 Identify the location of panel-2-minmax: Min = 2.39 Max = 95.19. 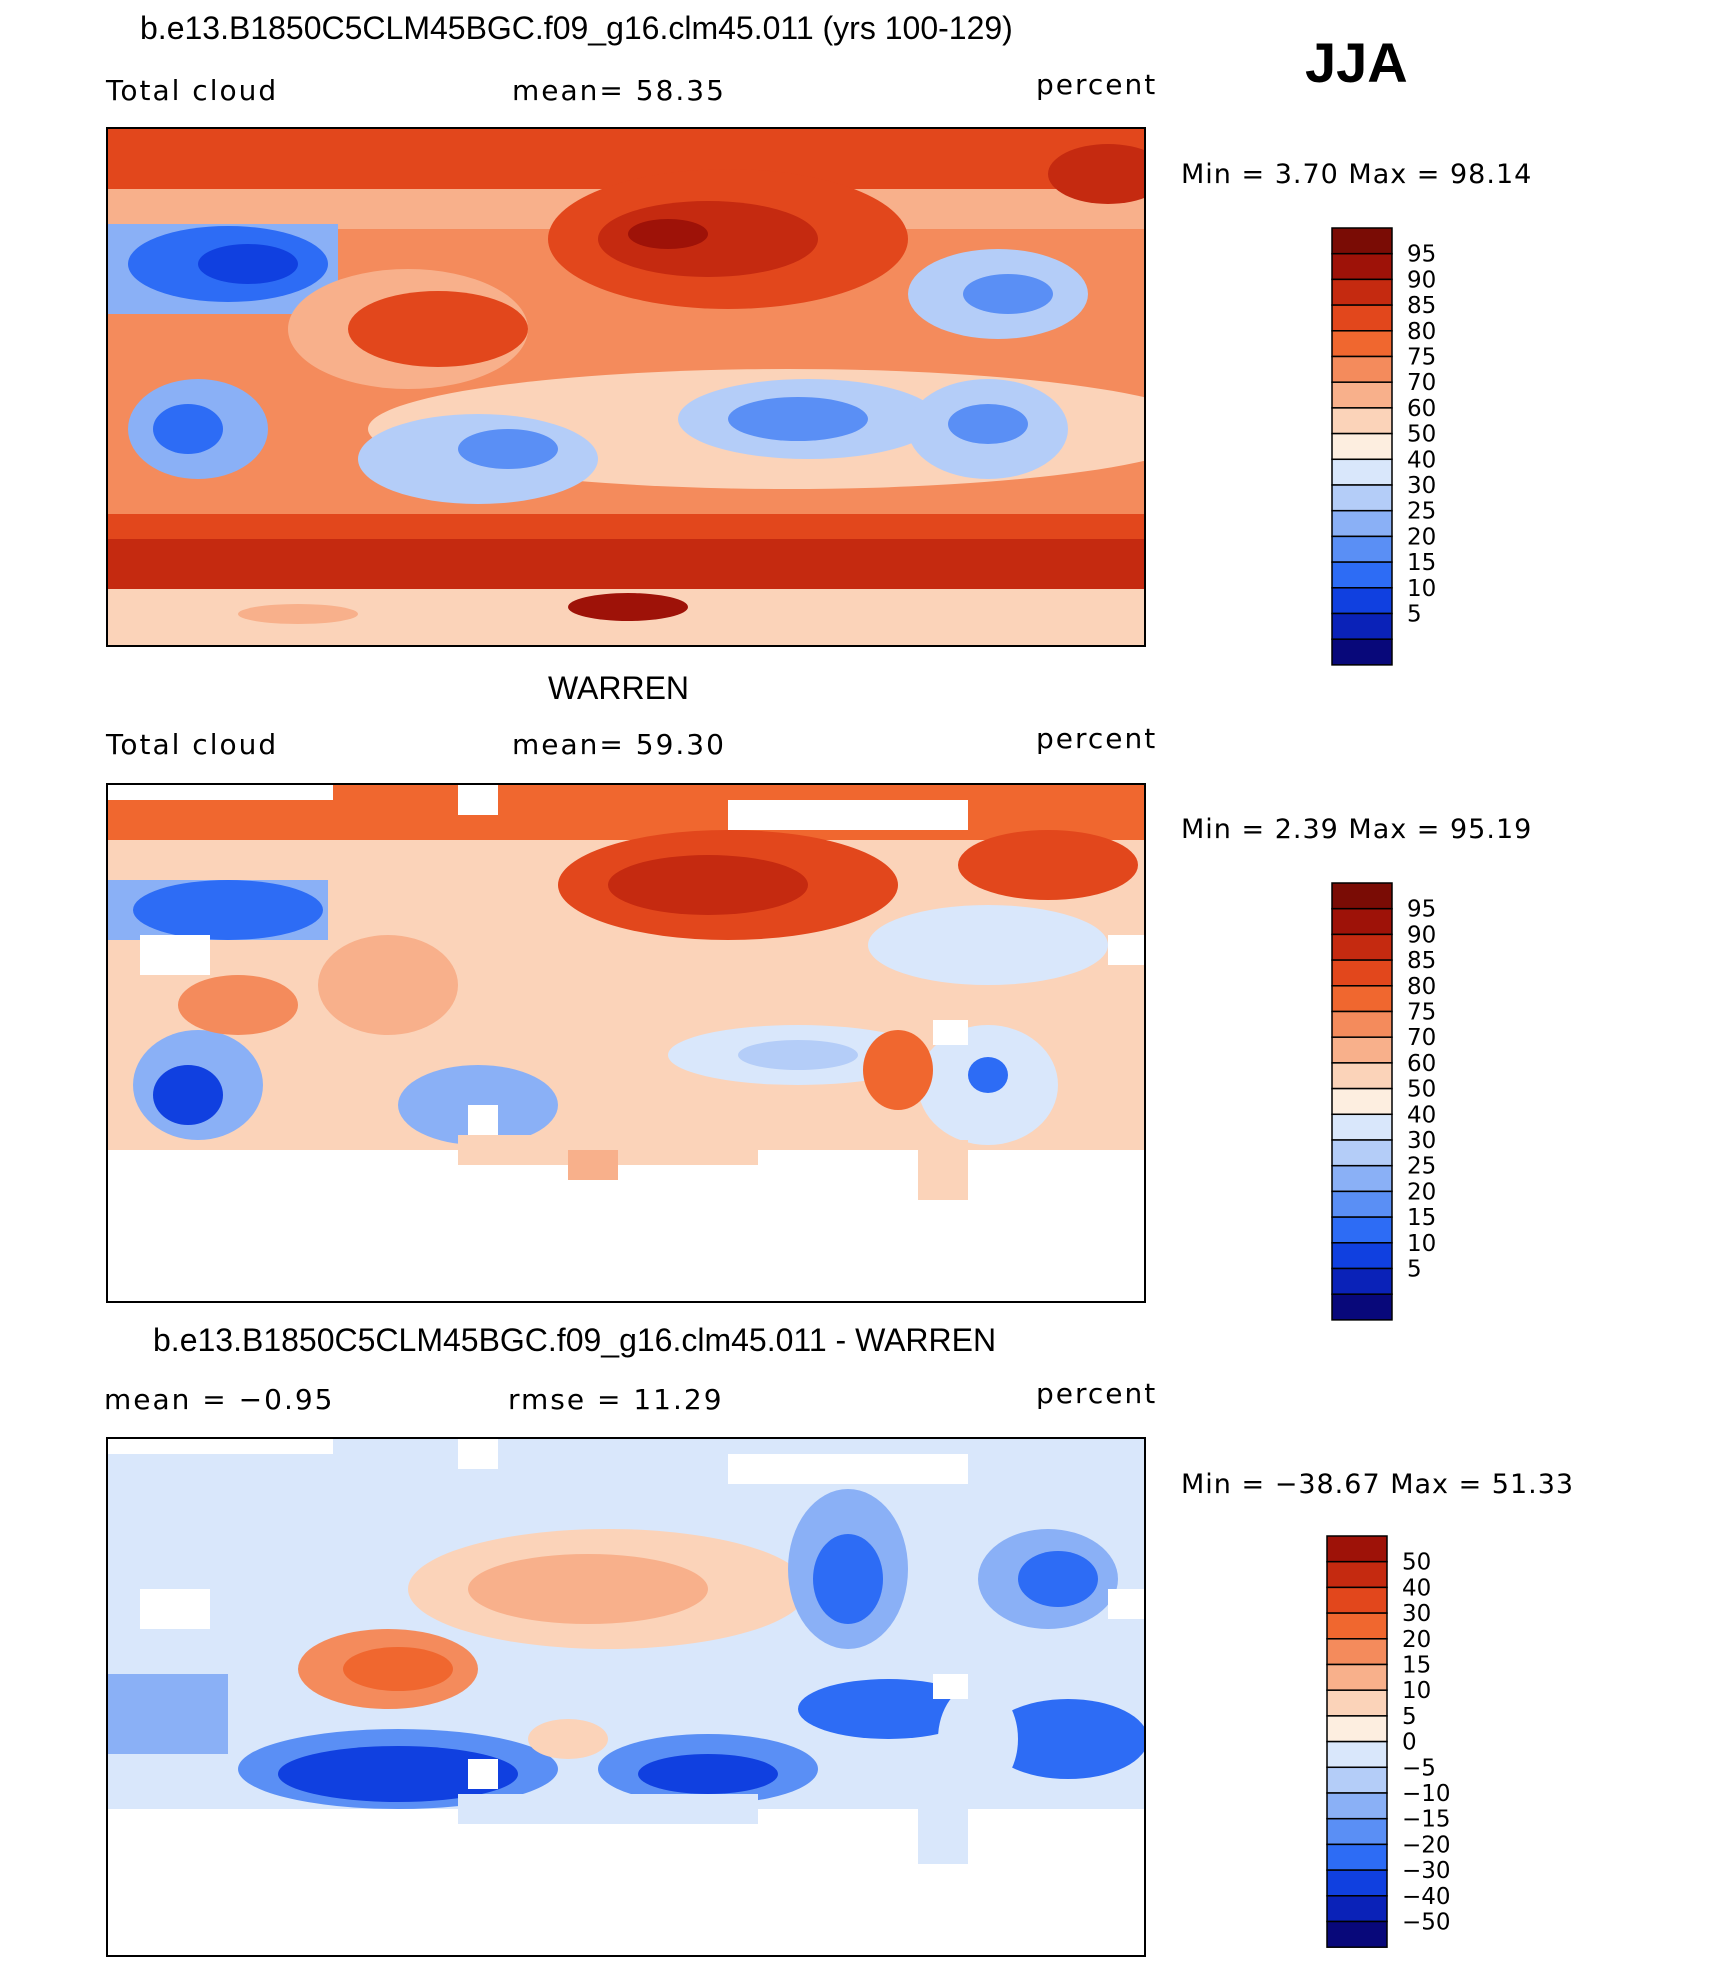
(1357, 829).